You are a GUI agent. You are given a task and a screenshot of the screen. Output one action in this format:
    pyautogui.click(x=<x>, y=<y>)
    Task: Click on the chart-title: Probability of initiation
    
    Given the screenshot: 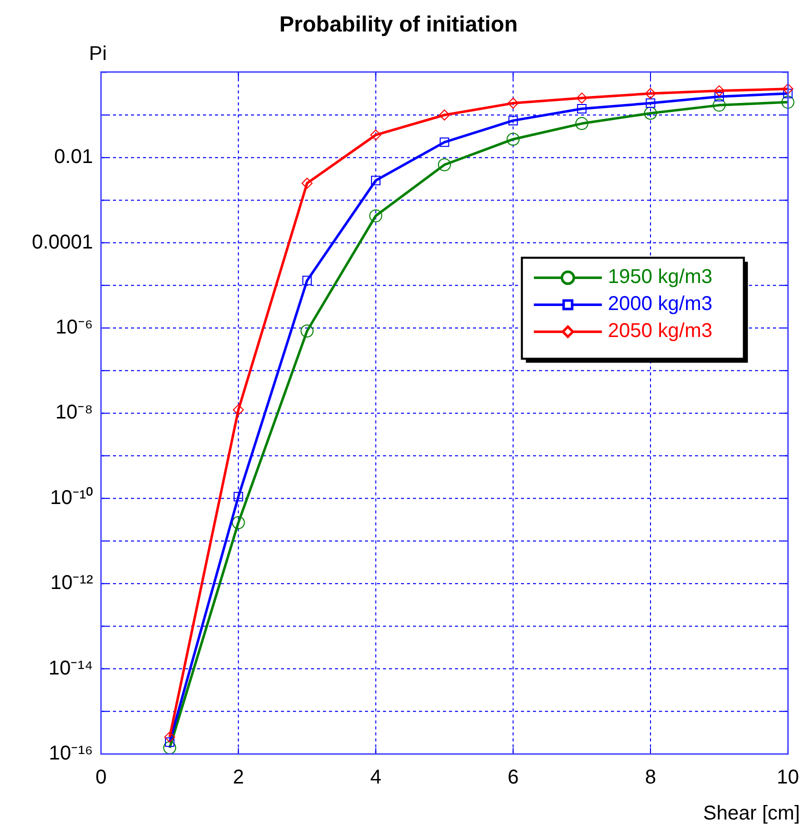 What is the action you would take?
    pyautogui.click(x=398, y=23)
    